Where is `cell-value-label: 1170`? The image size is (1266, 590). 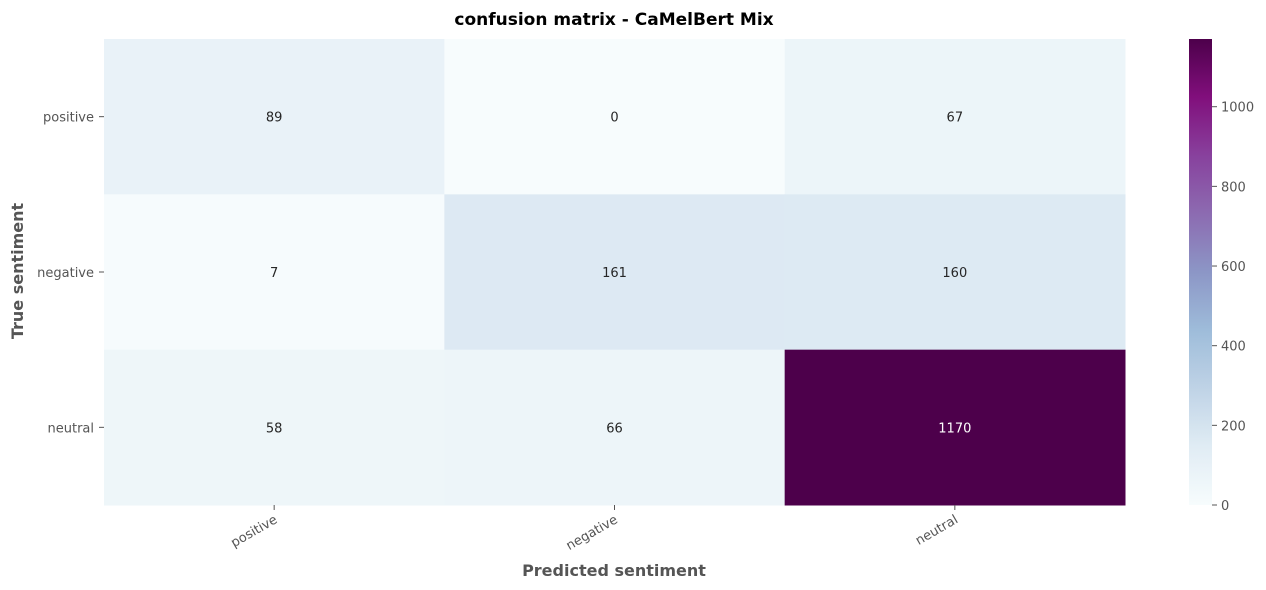
cell-value-label: 1170 is located at coordinates (954, 428).